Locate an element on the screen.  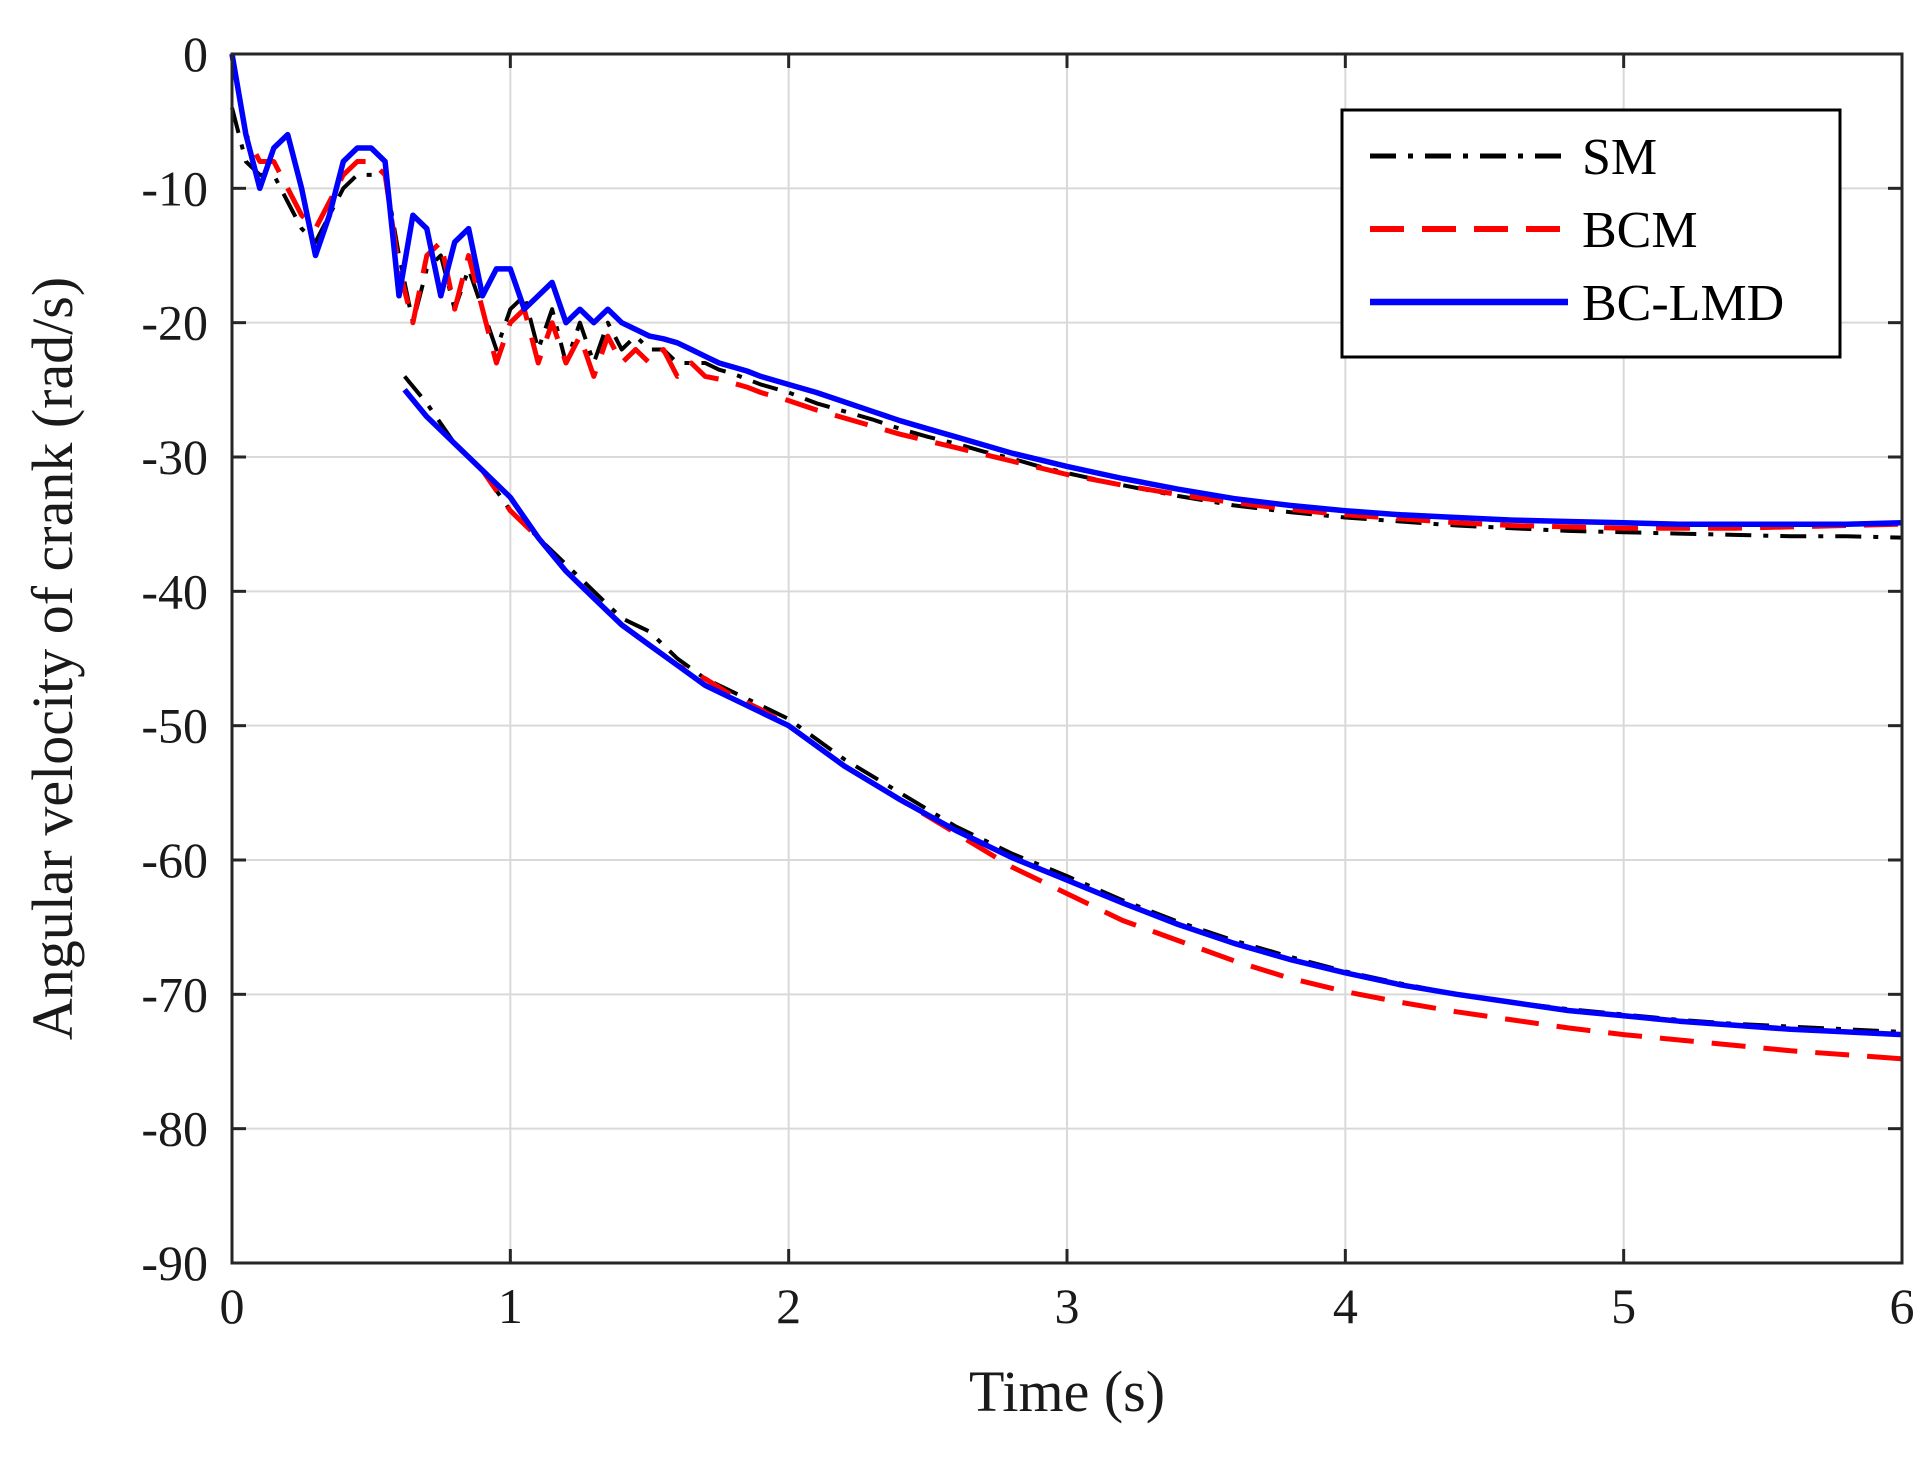
x-tick-label: 2 is located at coordinates (788, 1306).